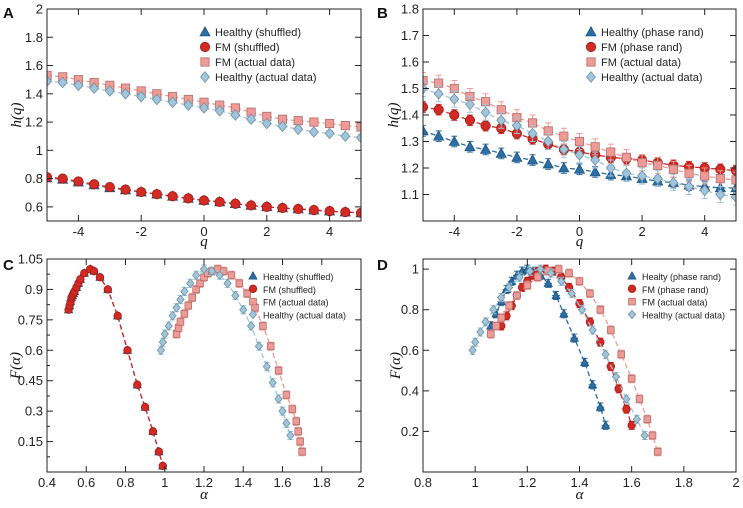 The image size is (743, 508). Describe the element at coordinates (410, 35) in the screenshot. I see `y-tick-label: 1.7` at that location.